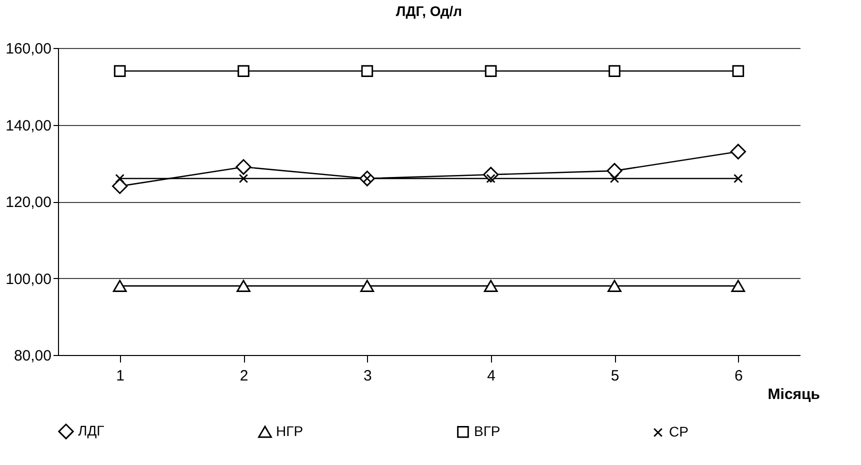 Image resolution: width=861 pixels, height=465 pixels. What do you see at coordinates (33, 356) in the screenshot?
I see `y-tick-label: 80,00` at bounding box center [33, 356].